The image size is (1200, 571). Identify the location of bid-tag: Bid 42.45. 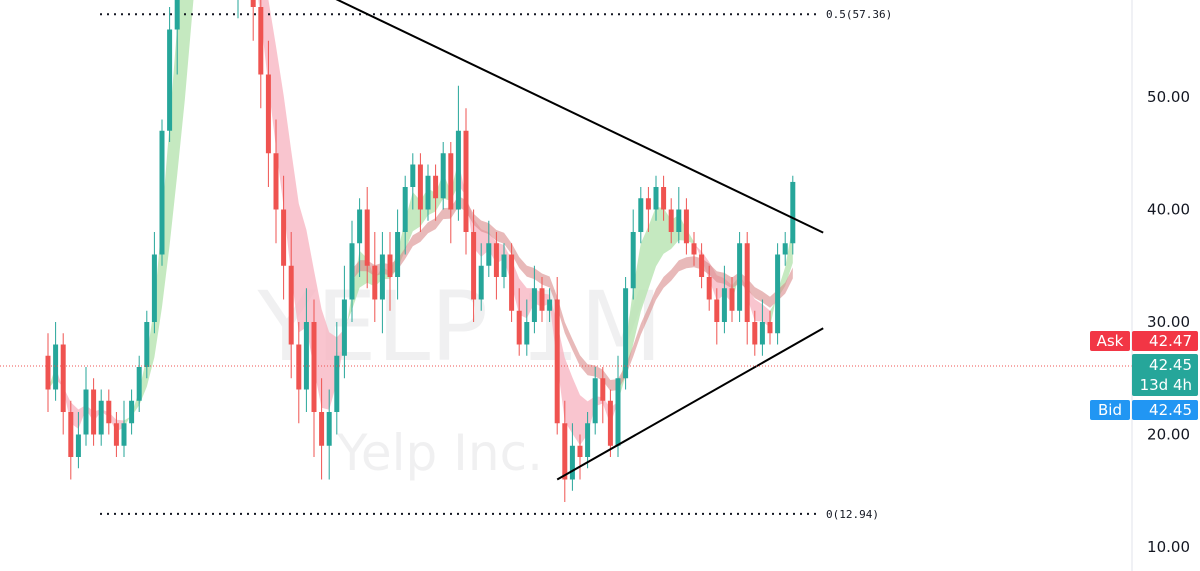
(1144, 410).